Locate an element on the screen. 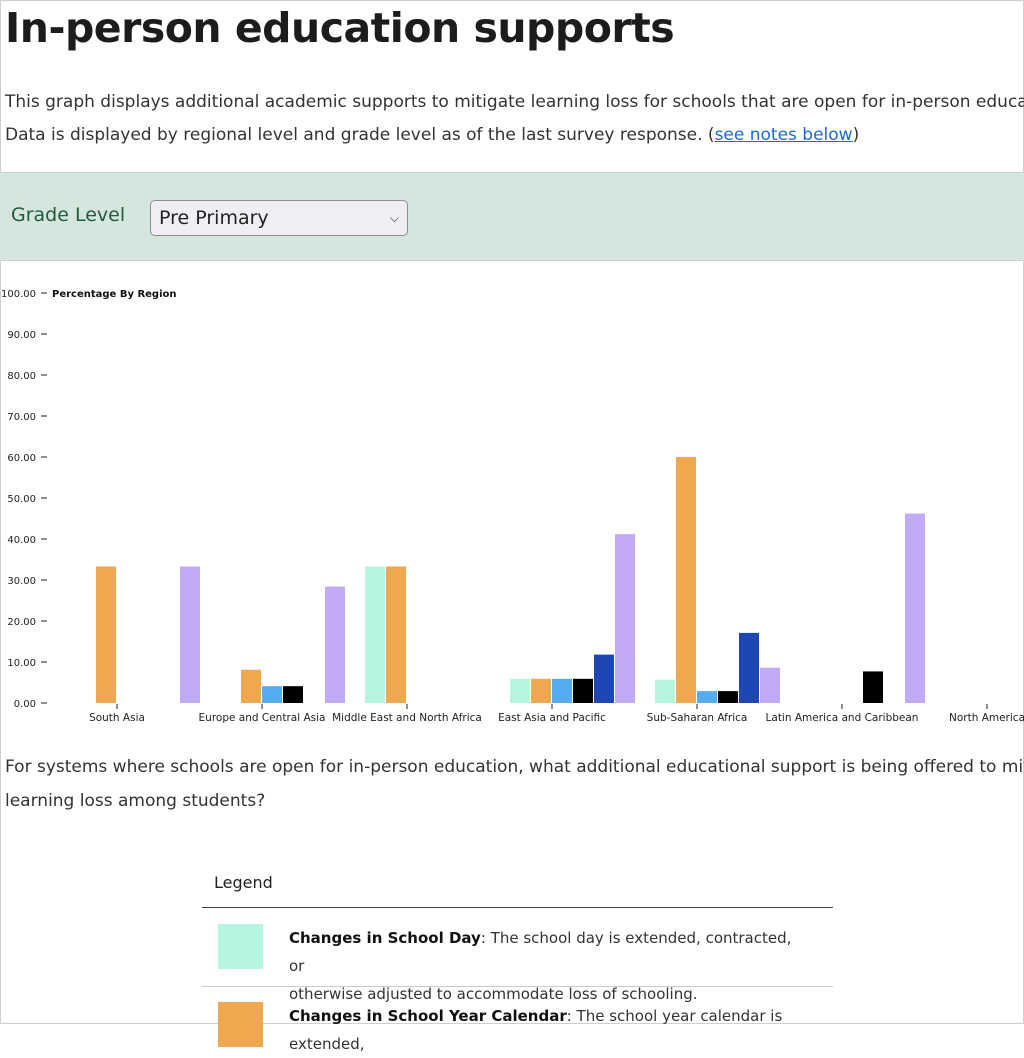 This screenshot has height=1058, width=1024. y-tick-label: 0.00 is located at coordinates (25, 704).